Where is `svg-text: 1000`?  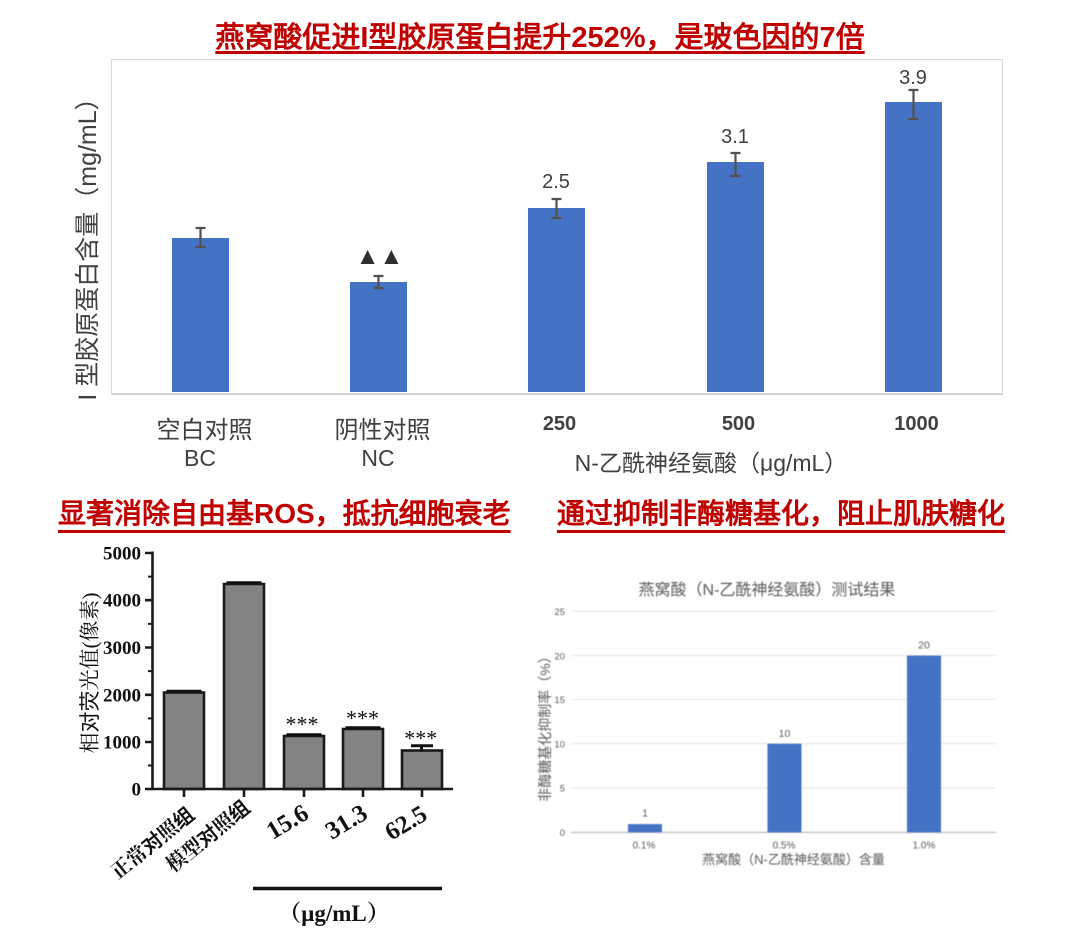
svg-text: 1000 is located at coordinates (122, 743).